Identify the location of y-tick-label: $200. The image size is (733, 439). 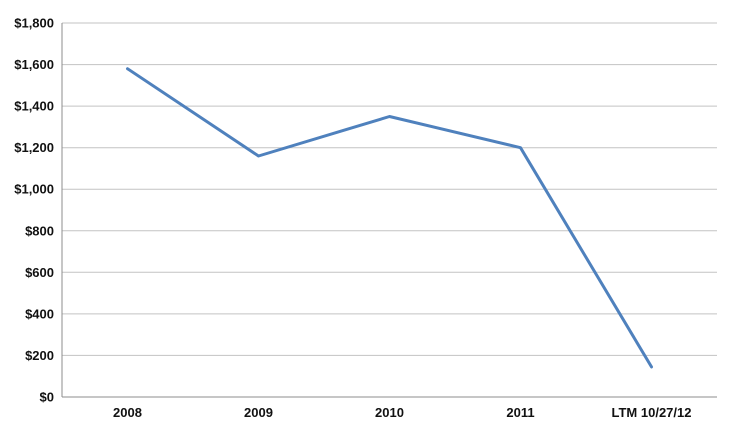
(39, 355).